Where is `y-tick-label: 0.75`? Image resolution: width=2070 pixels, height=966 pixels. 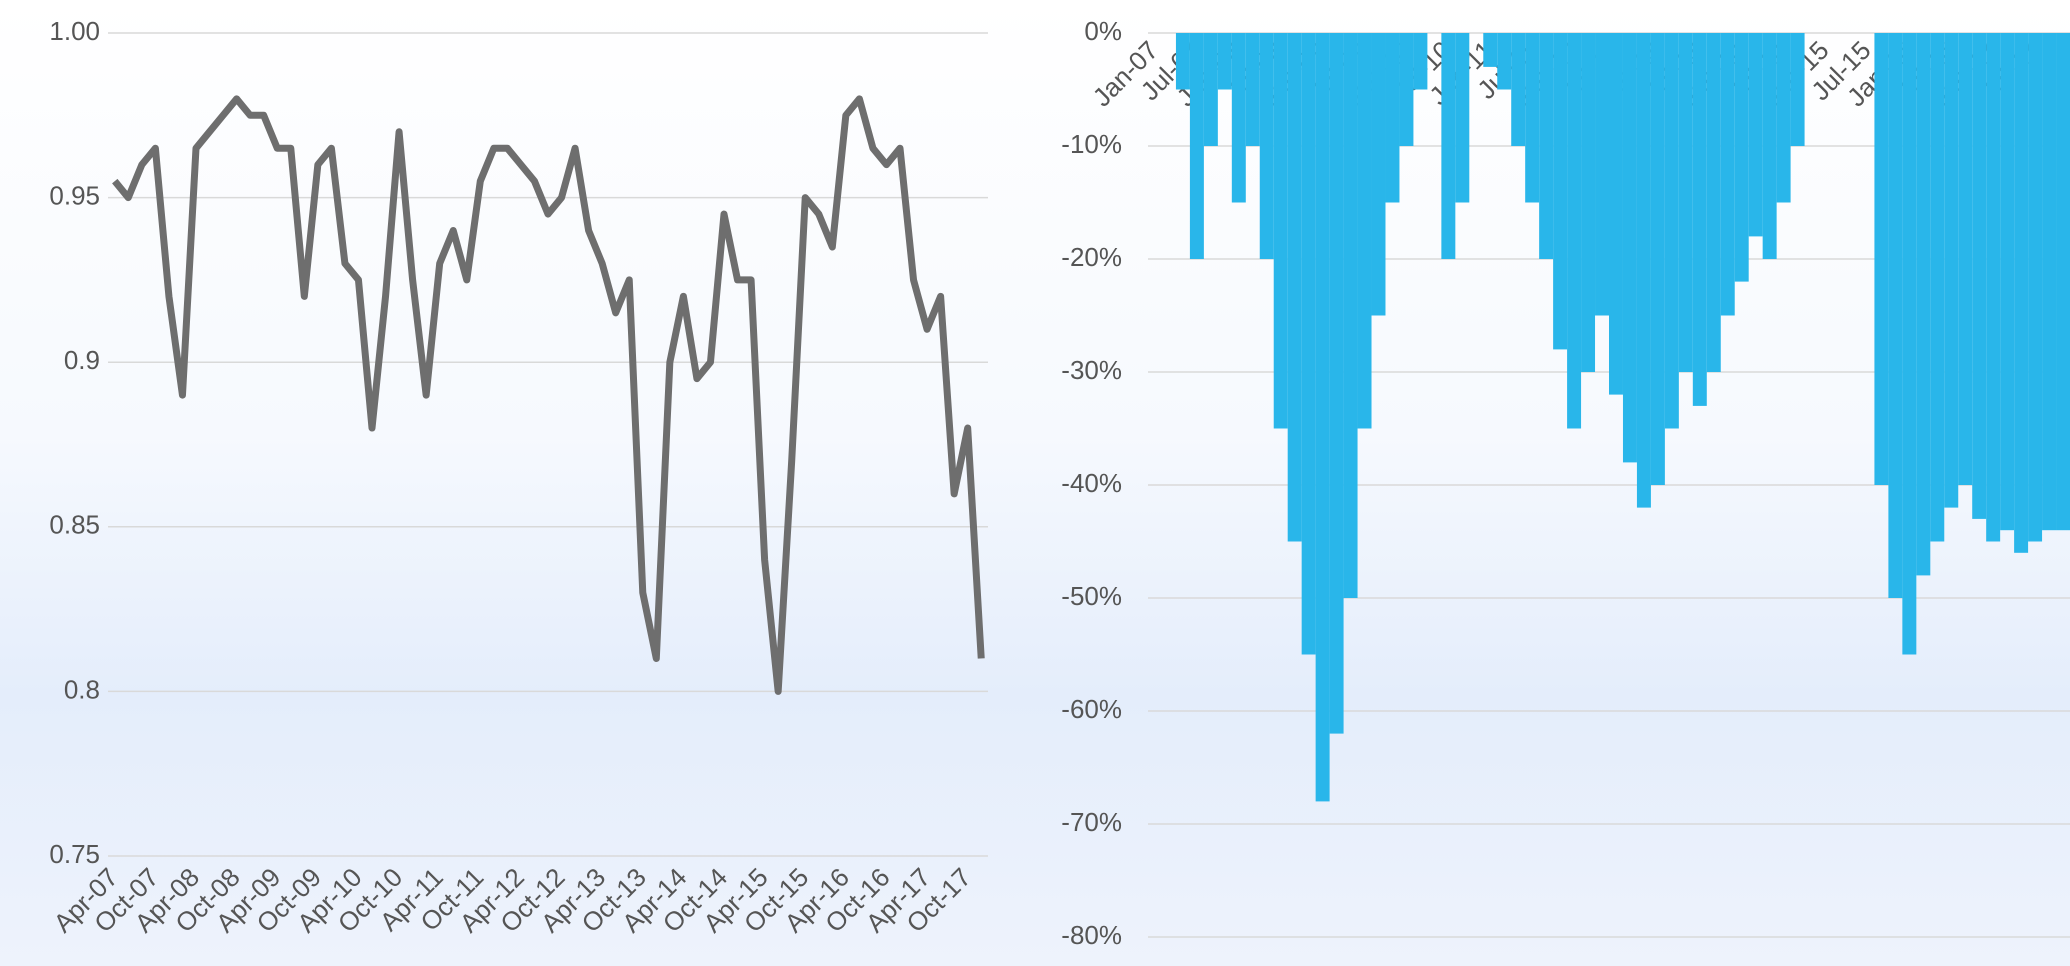 y-tick-label: 0.75 is located at coordinates (74, 854).